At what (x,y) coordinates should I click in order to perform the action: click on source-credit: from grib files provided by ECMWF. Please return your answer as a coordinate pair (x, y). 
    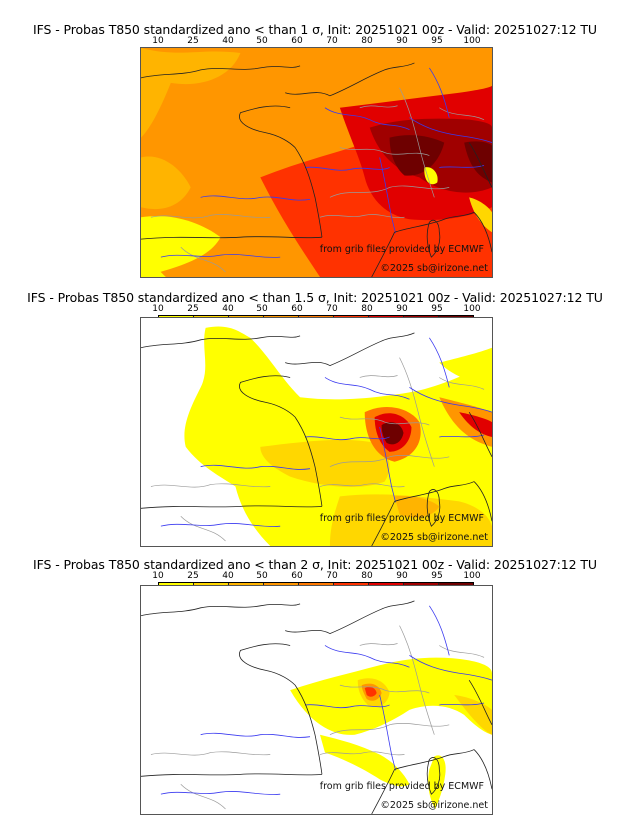
    Looking at the image, I should click on (401, 518).